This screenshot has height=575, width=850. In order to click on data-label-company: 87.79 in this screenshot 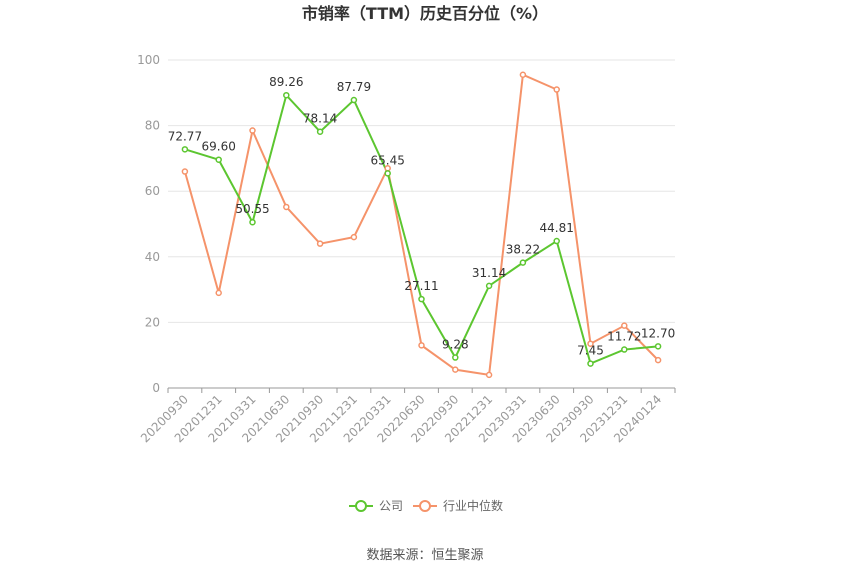, I will do `click(354, 87)`.